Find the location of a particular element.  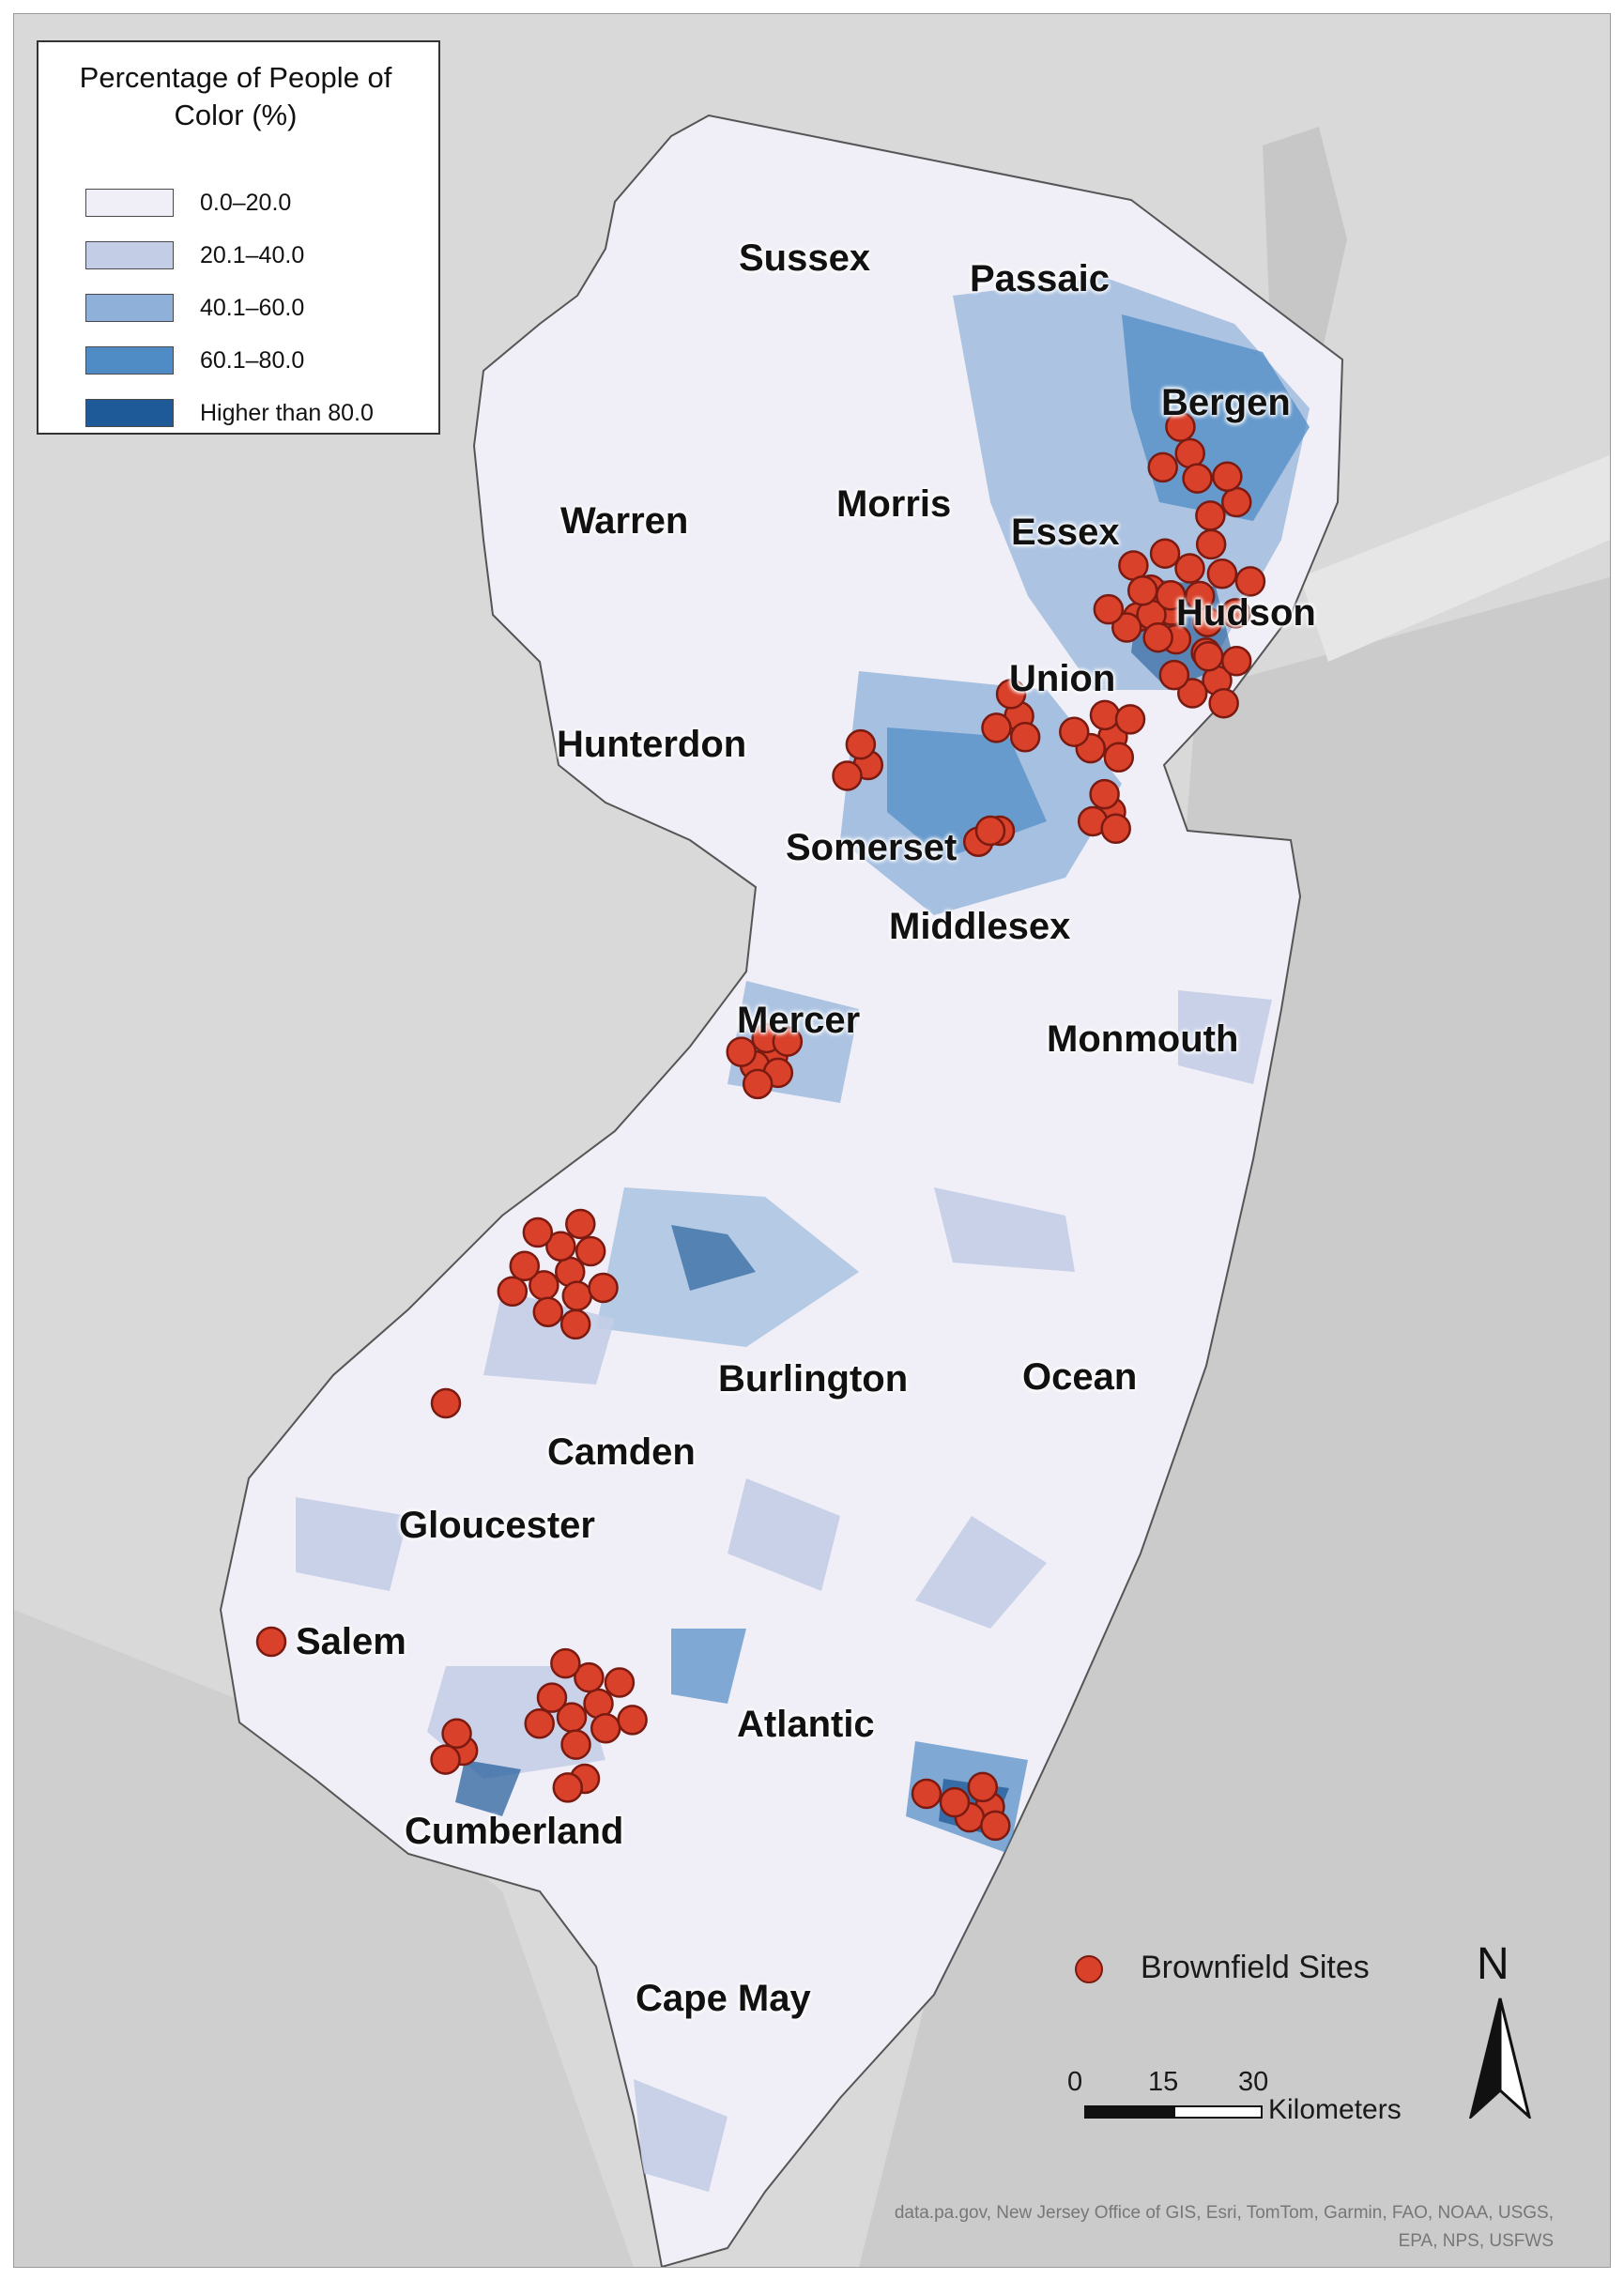

county-label-essex: Essex is located at coordinates (1065, 532).